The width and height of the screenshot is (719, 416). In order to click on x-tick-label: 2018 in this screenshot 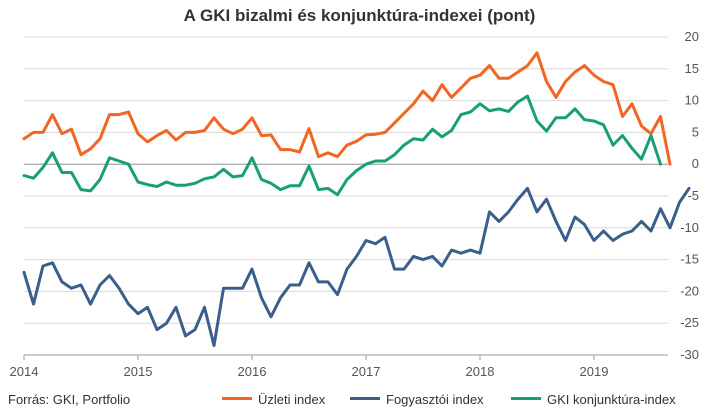, I will do `click(480, 371)`.